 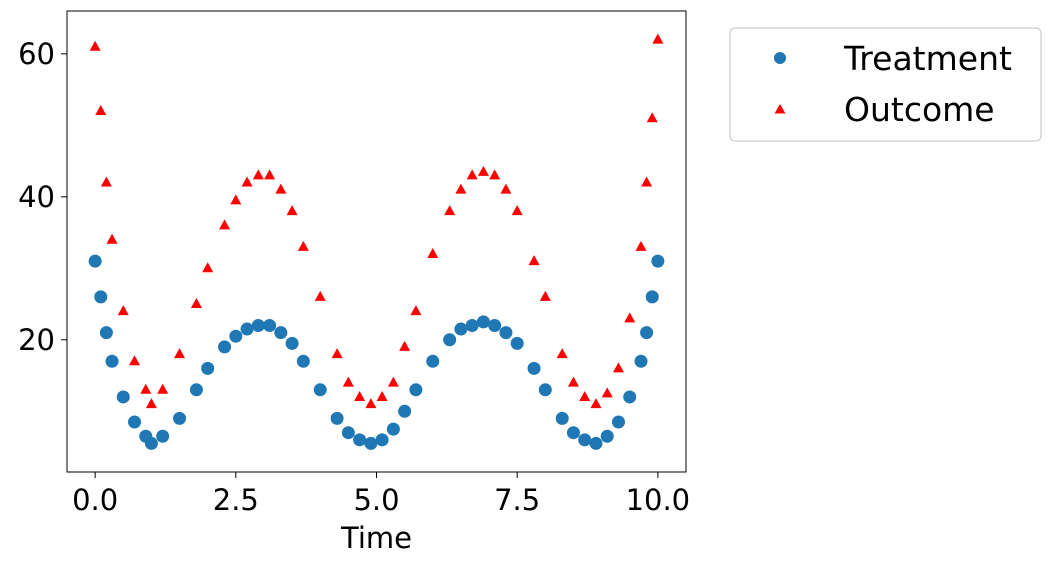 I want to click on legend: Treatment Outcome, so click(x=885, y=84).